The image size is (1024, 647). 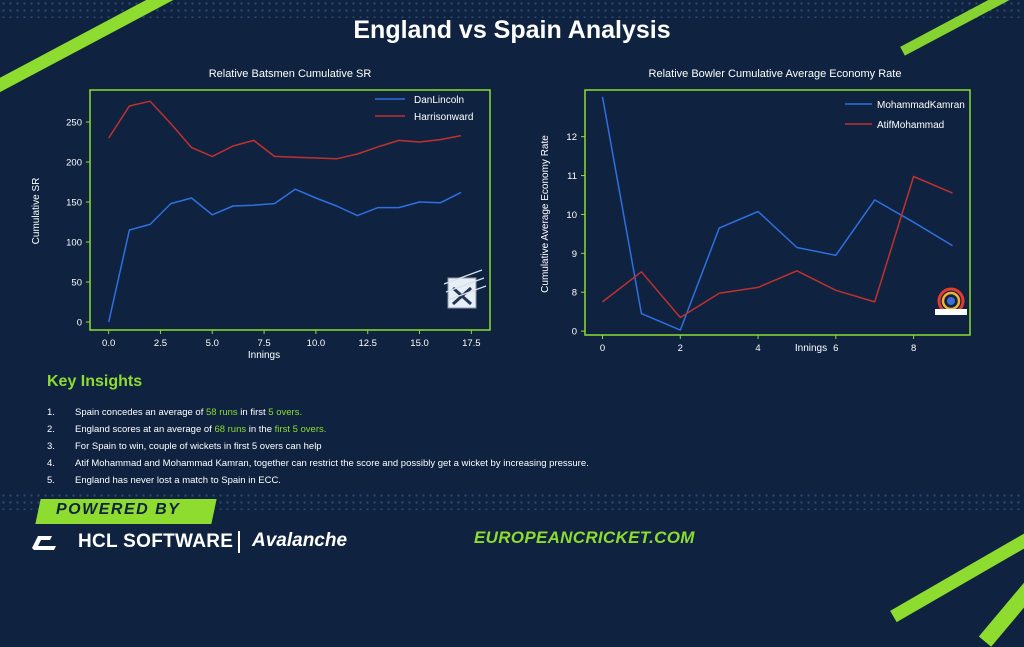 I want to click on chart-right-series, so click(x=777, y=213).